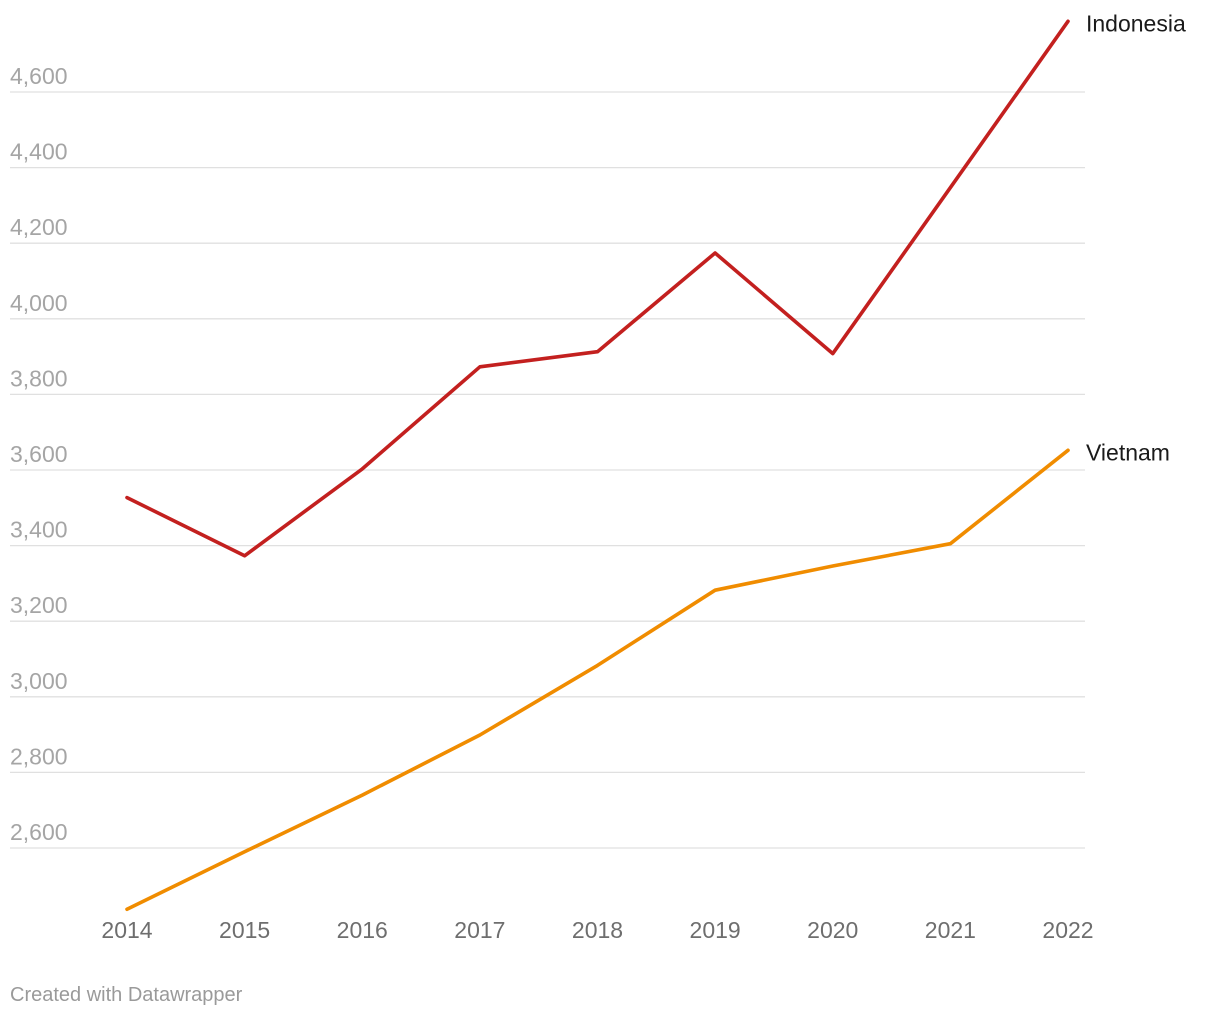 This screenshot has width=1220, height=1020. What do you see at coordinates (126, 930) in the screenshot?
I see `x-tick-label: 2014` at bounding box center [126, 930].